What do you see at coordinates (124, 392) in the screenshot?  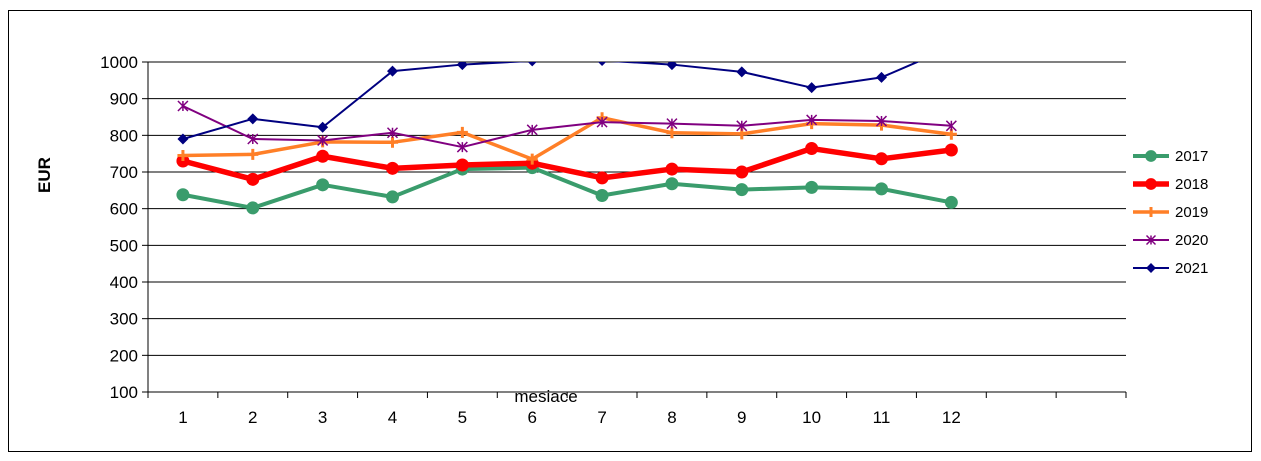 I see `y-tick-label: 100` at bounding box center [124, 392].